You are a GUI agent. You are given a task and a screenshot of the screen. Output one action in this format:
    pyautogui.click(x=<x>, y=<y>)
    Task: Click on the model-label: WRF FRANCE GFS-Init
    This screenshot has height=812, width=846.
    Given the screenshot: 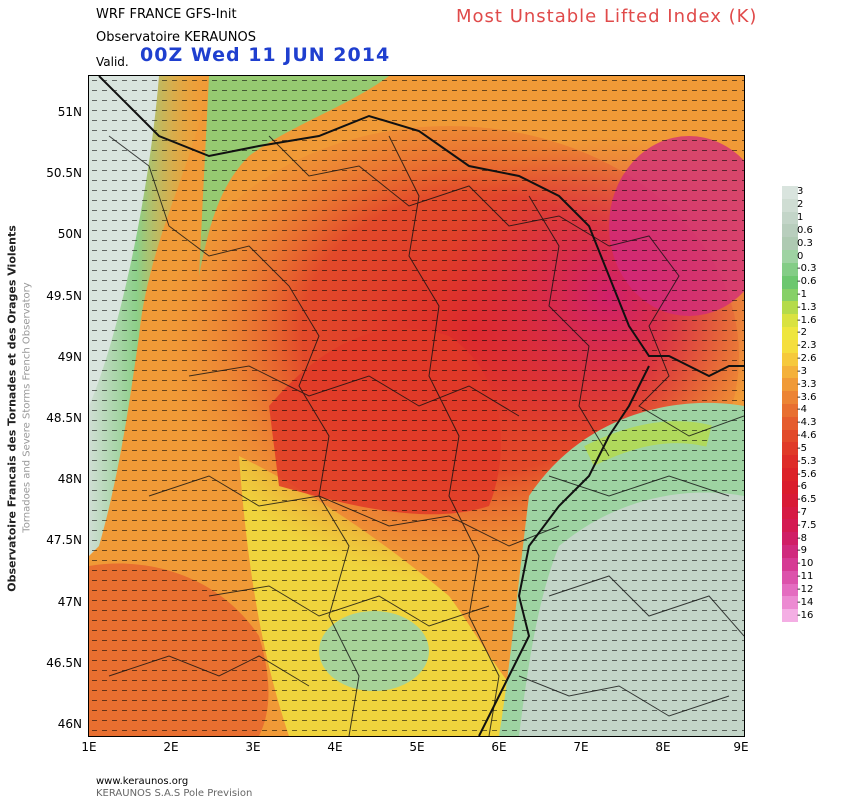 What is the action you would take?
    pyautogui.click(x=166, y=14)
    